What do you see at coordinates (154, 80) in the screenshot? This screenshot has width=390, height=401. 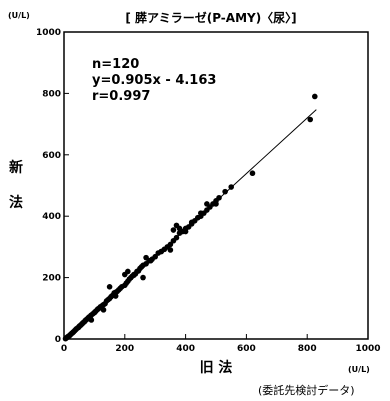 I see `annotation-equation: y=0.905x - 4.163` at bounding box center [154, 80].